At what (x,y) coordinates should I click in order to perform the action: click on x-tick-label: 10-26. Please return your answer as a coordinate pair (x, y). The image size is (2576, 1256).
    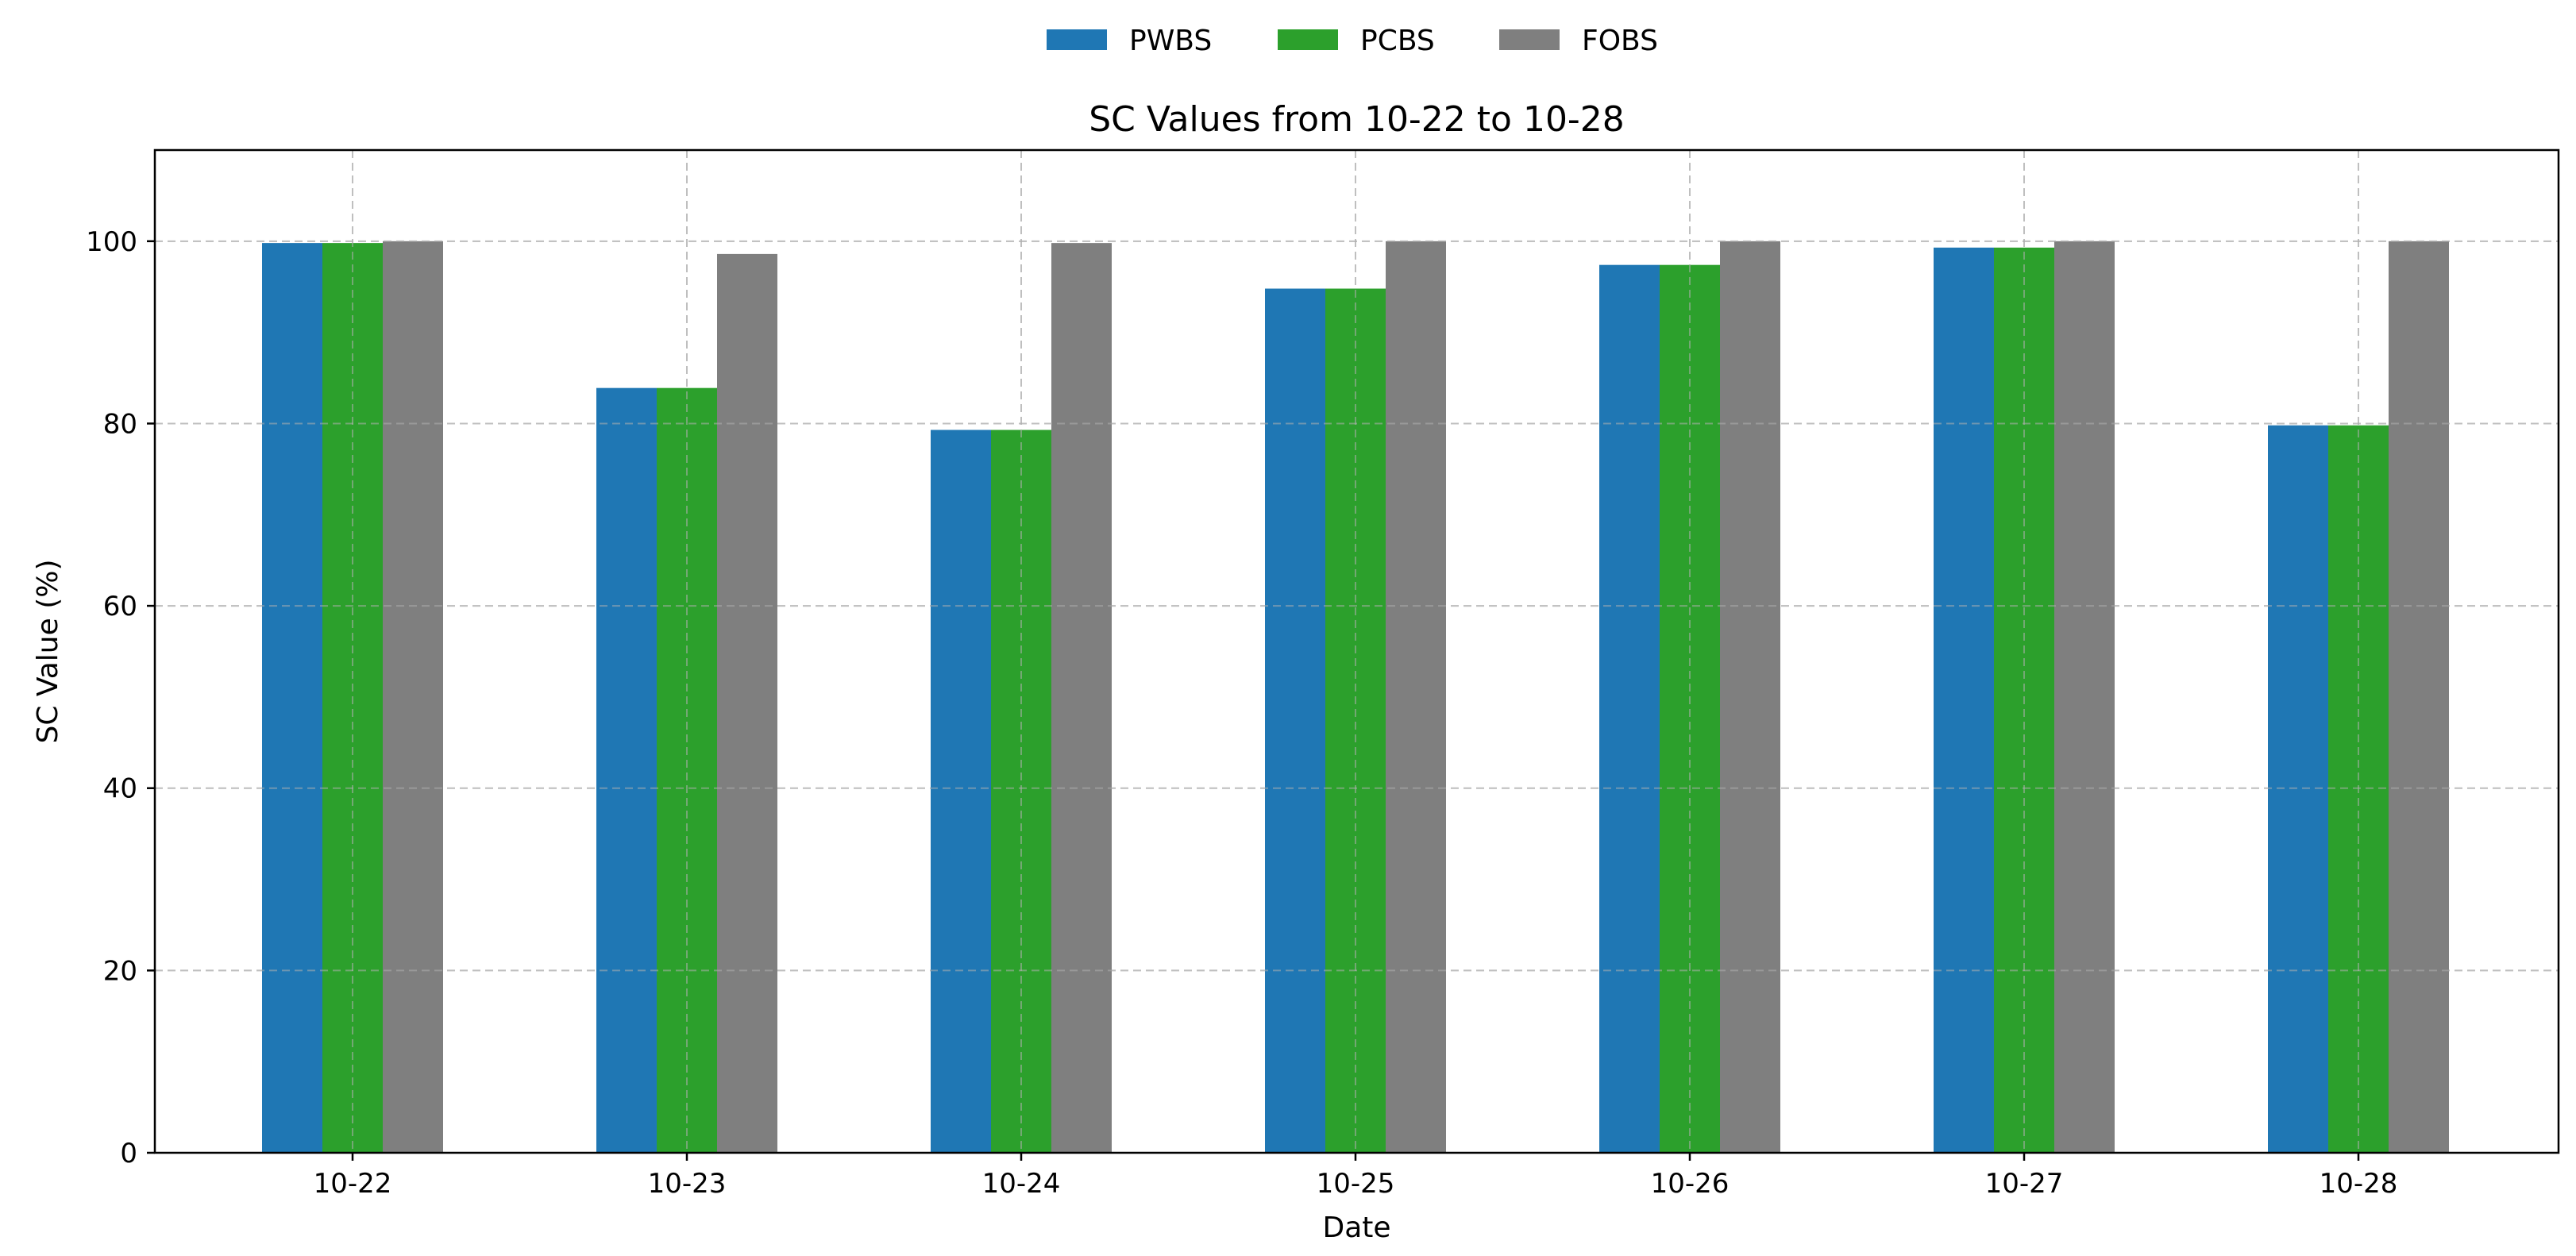
    Looking at the image, I should click on (1690, 1184).